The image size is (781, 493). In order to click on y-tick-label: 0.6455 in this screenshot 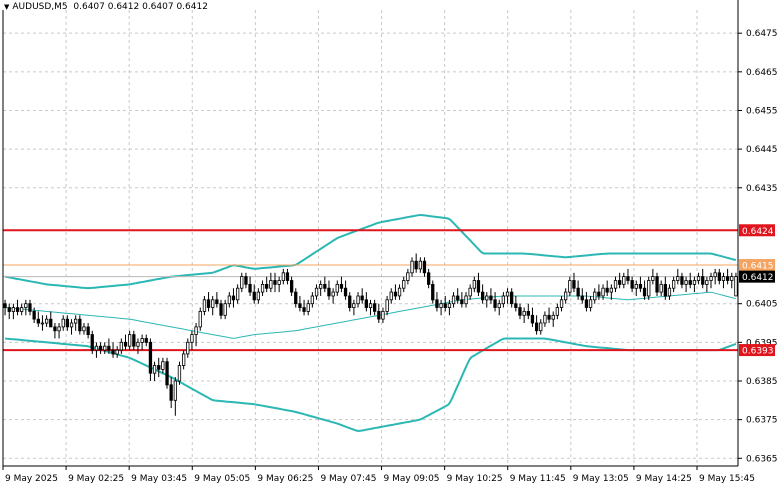, I will do `click(762, 111)`.